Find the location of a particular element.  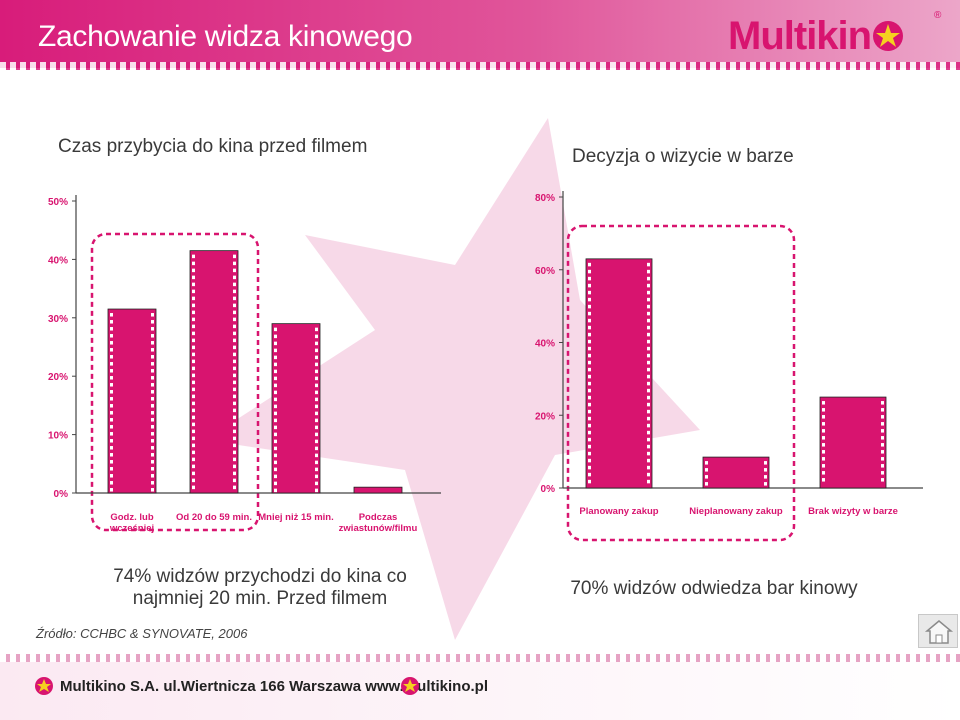

star-icon is located at coordinates (44, 686).